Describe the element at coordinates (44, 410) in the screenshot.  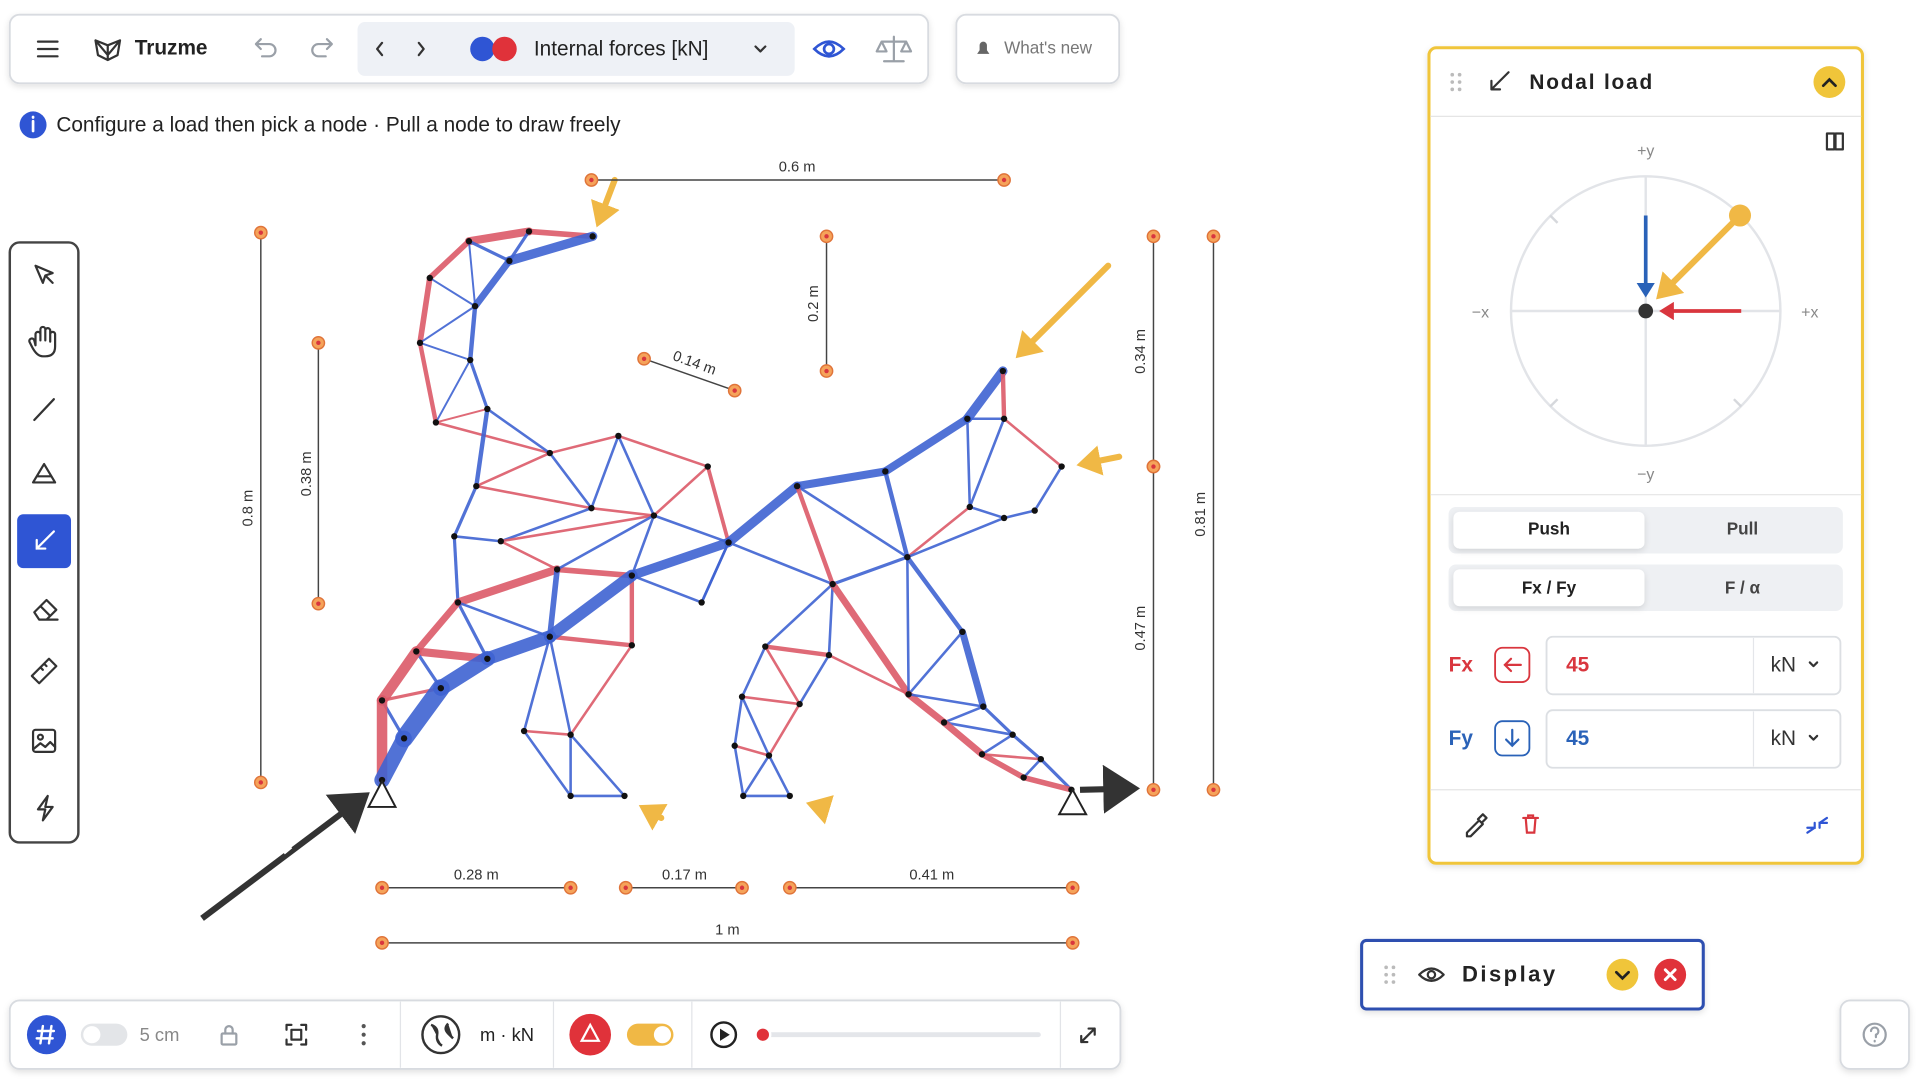
I see `member-tool` at that location.